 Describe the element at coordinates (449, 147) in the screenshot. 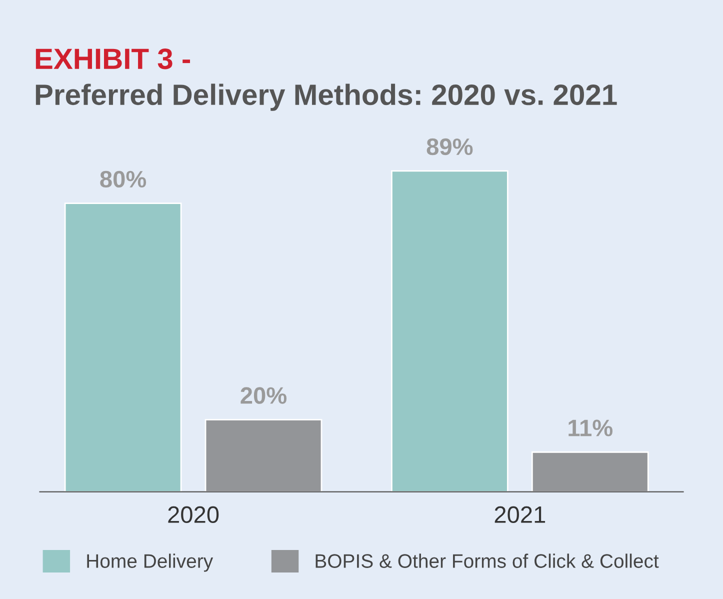

I see `data-label: 89%` at that location.